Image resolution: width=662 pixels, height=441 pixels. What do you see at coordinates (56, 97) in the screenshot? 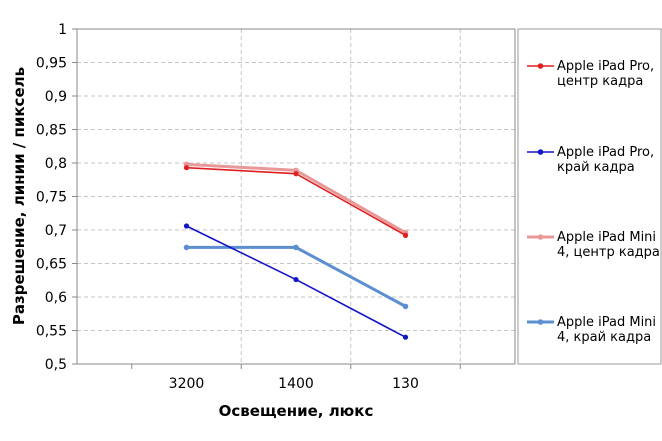
I see `y-tick-label: 0,9` at bounding box center [56, 97].